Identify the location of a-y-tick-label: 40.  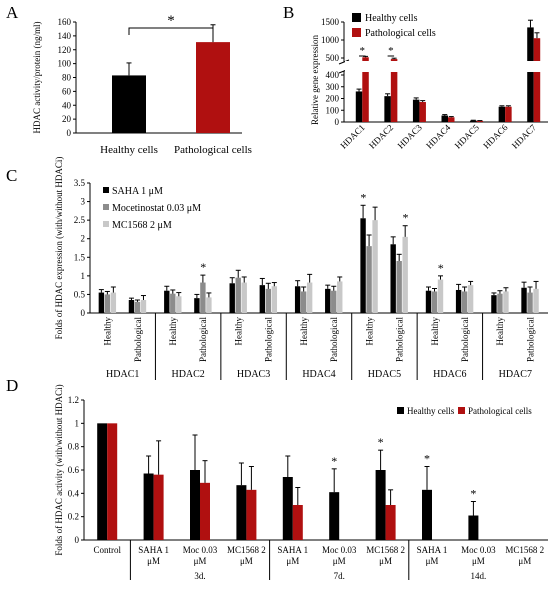
(67, 105).